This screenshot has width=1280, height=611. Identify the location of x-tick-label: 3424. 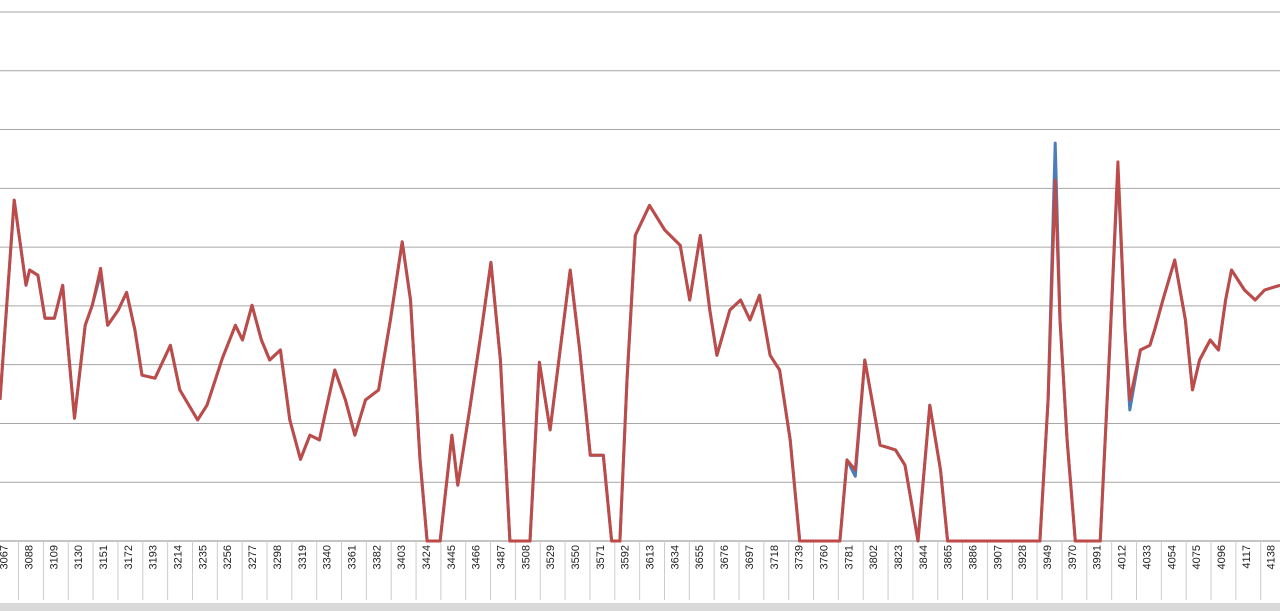
(427, 557).